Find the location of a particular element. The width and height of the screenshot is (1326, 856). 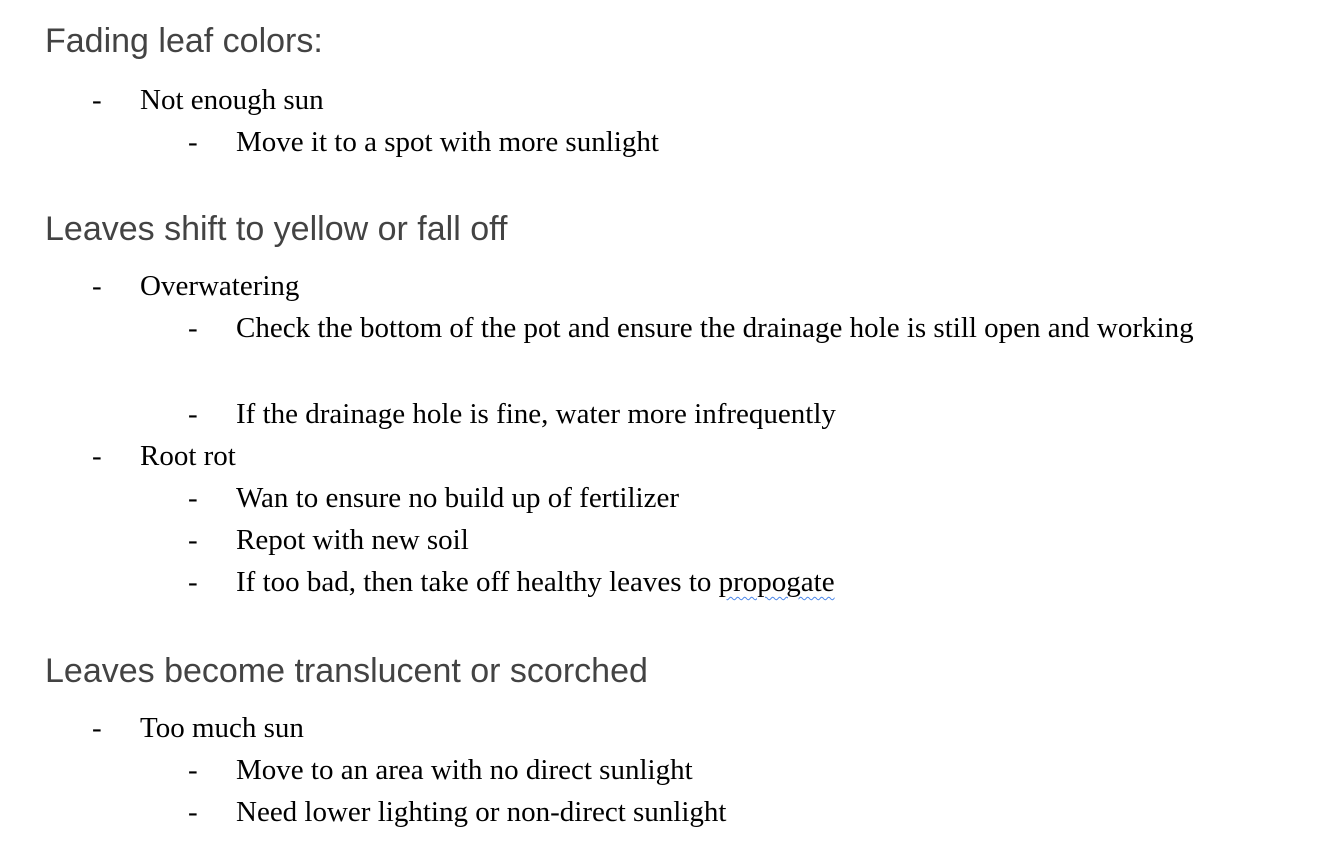

section-heading-fading-leaf-colors: Fading leaf colors: is located at coordinates (184, 41).